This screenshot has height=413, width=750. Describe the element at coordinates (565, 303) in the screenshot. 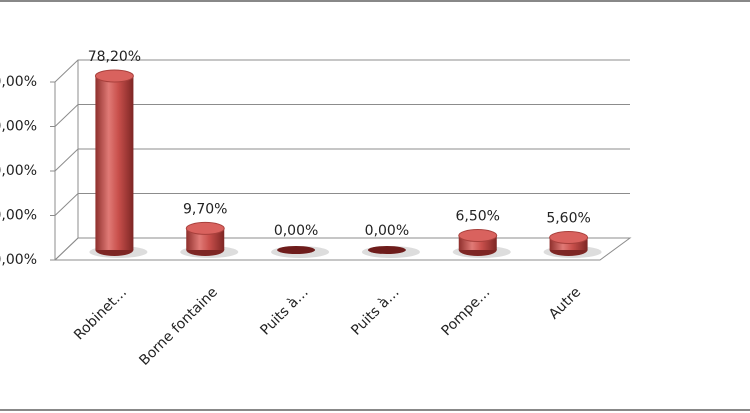

I see `x-tick-label: Autre` at that location.